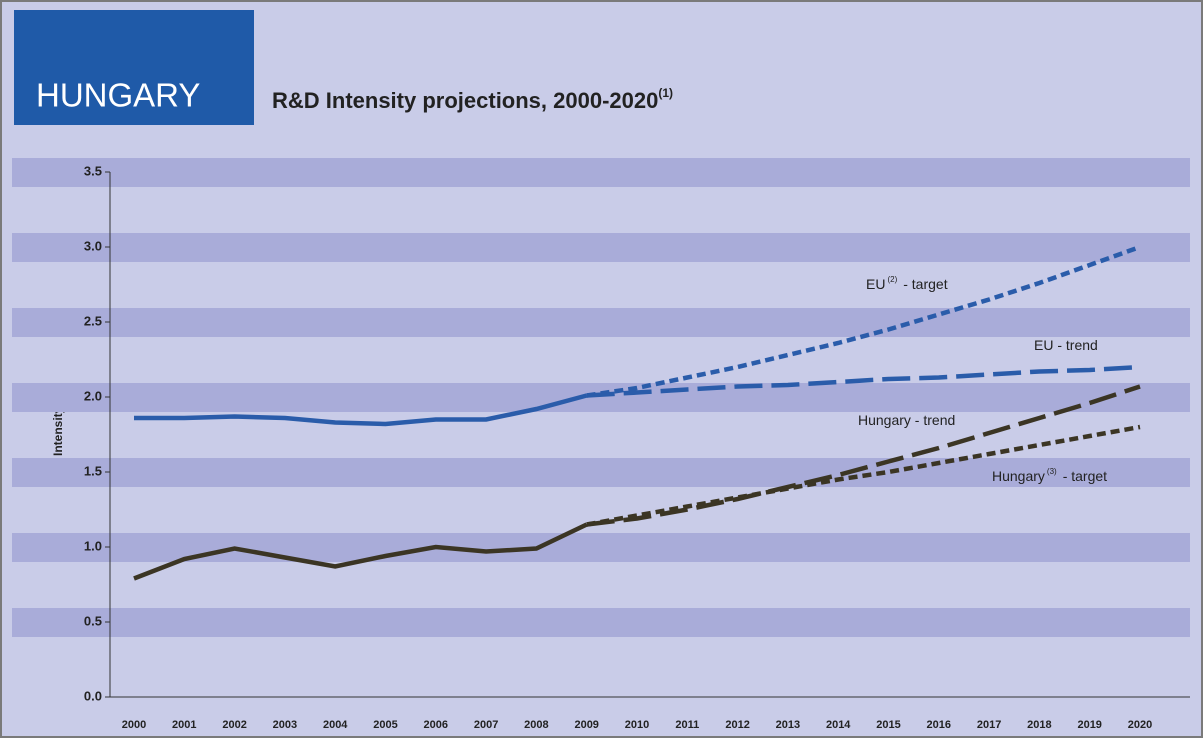 Image resolution: width=1203 pixels, height=743 pixels. Describe the element at coordinates (285, 725) in the screenshot. I see `x-tick-label: 2003` at that location.